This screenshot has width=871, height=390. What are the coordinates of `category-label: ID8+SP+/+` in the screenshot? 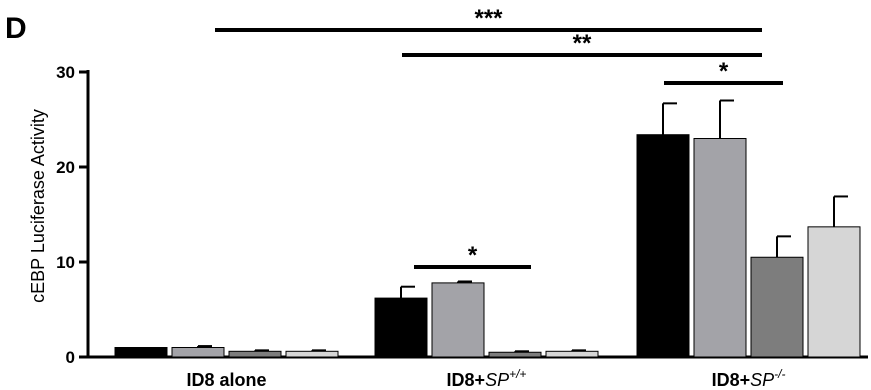 It's located at (487, 378).